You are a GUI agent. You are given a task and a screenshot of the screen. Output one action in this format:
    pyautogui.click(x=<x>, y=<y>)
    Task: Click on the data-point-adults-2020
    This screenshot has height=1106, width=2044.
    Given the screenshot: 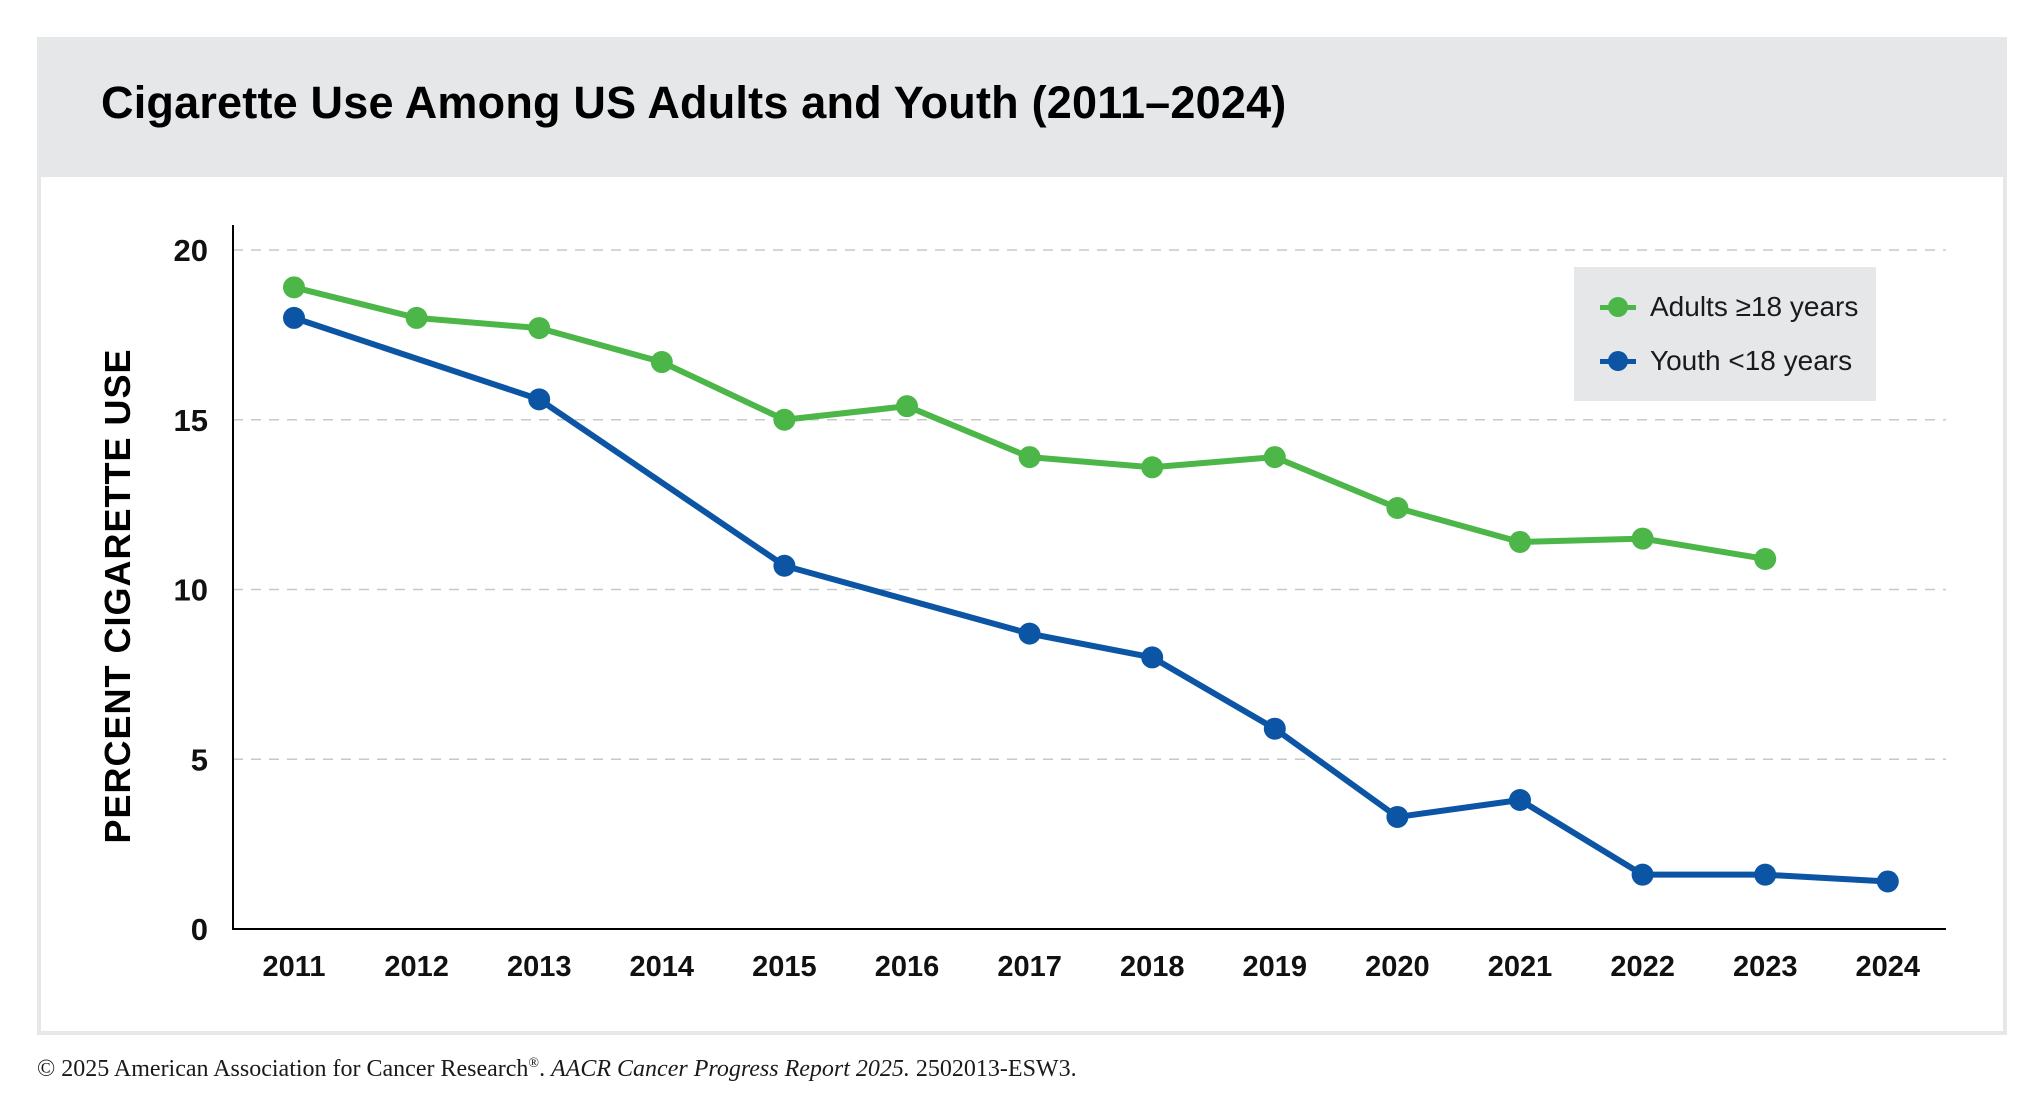 What is the action you would take?
    pyautogui.click(x=1397, y=508)
    